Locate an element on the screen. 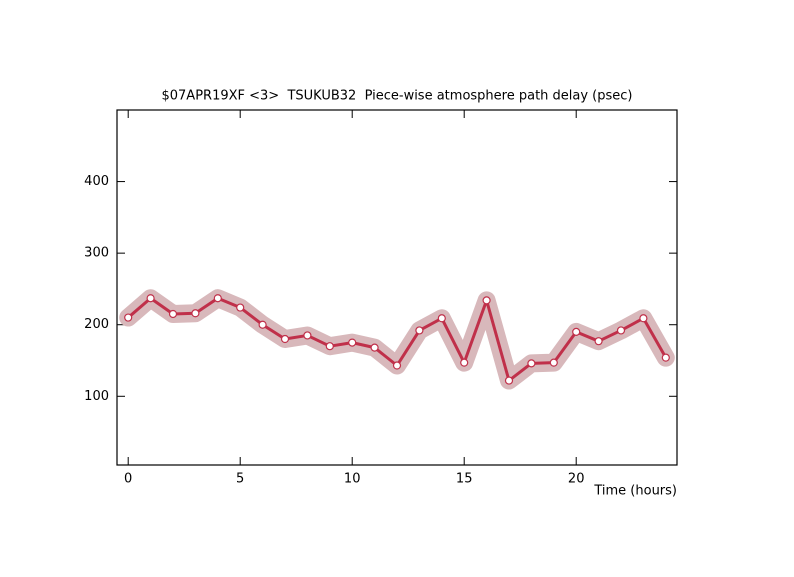 The height and width of the screenshot is (577, 794). y-tick-label: 100 is located at coordinates (96, 396).